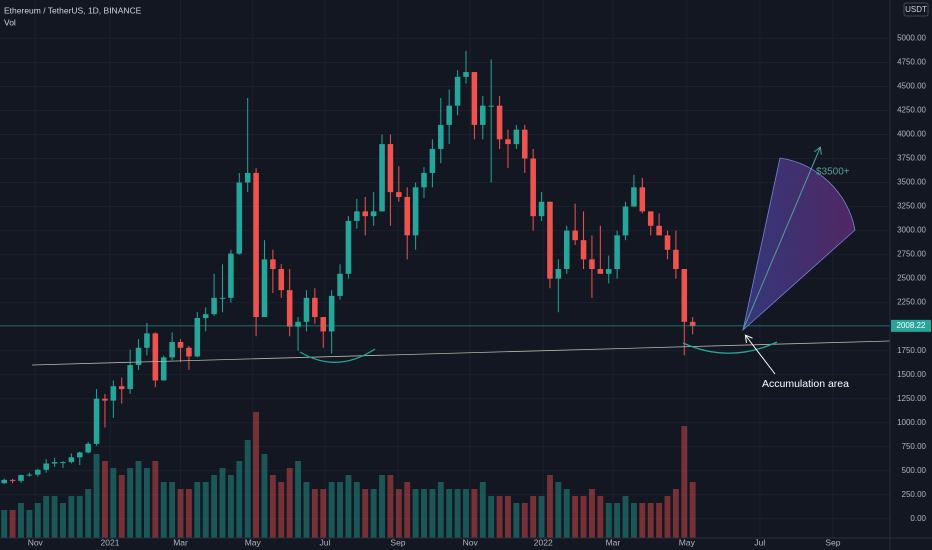 The height and width of the screenshot is (550, 932). What do you see at coordinates (916, 9) in the screenshot?
I see `currency-box` at bounding box center [916, 9].